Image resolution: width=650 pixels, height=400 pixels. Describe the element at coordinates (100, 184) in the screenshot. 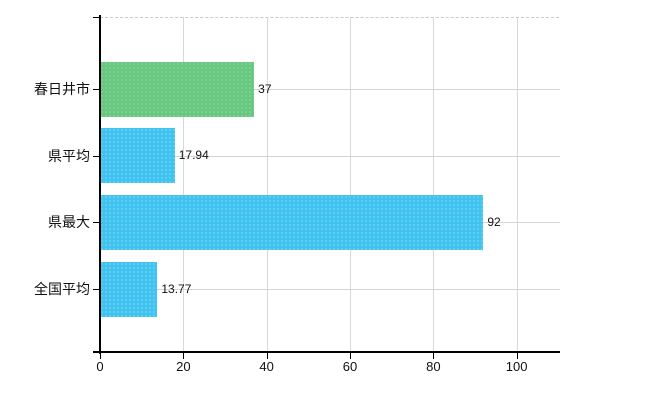

I see `y-axis-line` at that location.